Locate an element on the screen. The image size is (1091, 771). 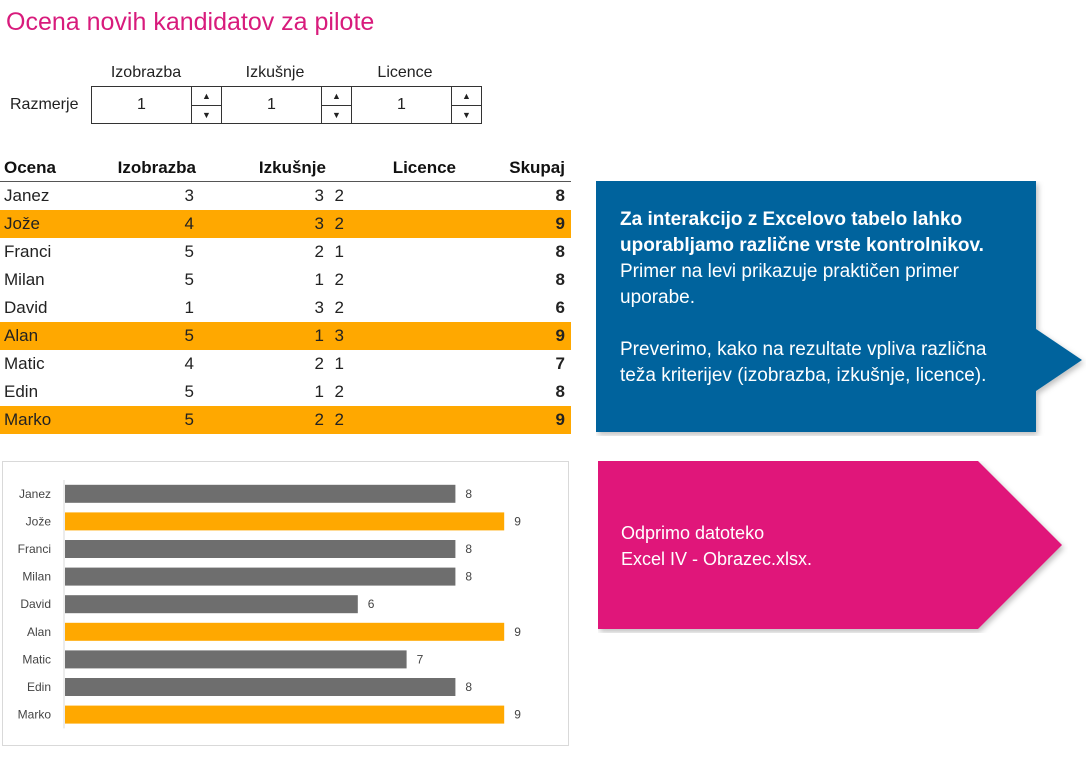
izkusnje-spinner: 1 ▲ ▼ is located at coordinates (286, 105).